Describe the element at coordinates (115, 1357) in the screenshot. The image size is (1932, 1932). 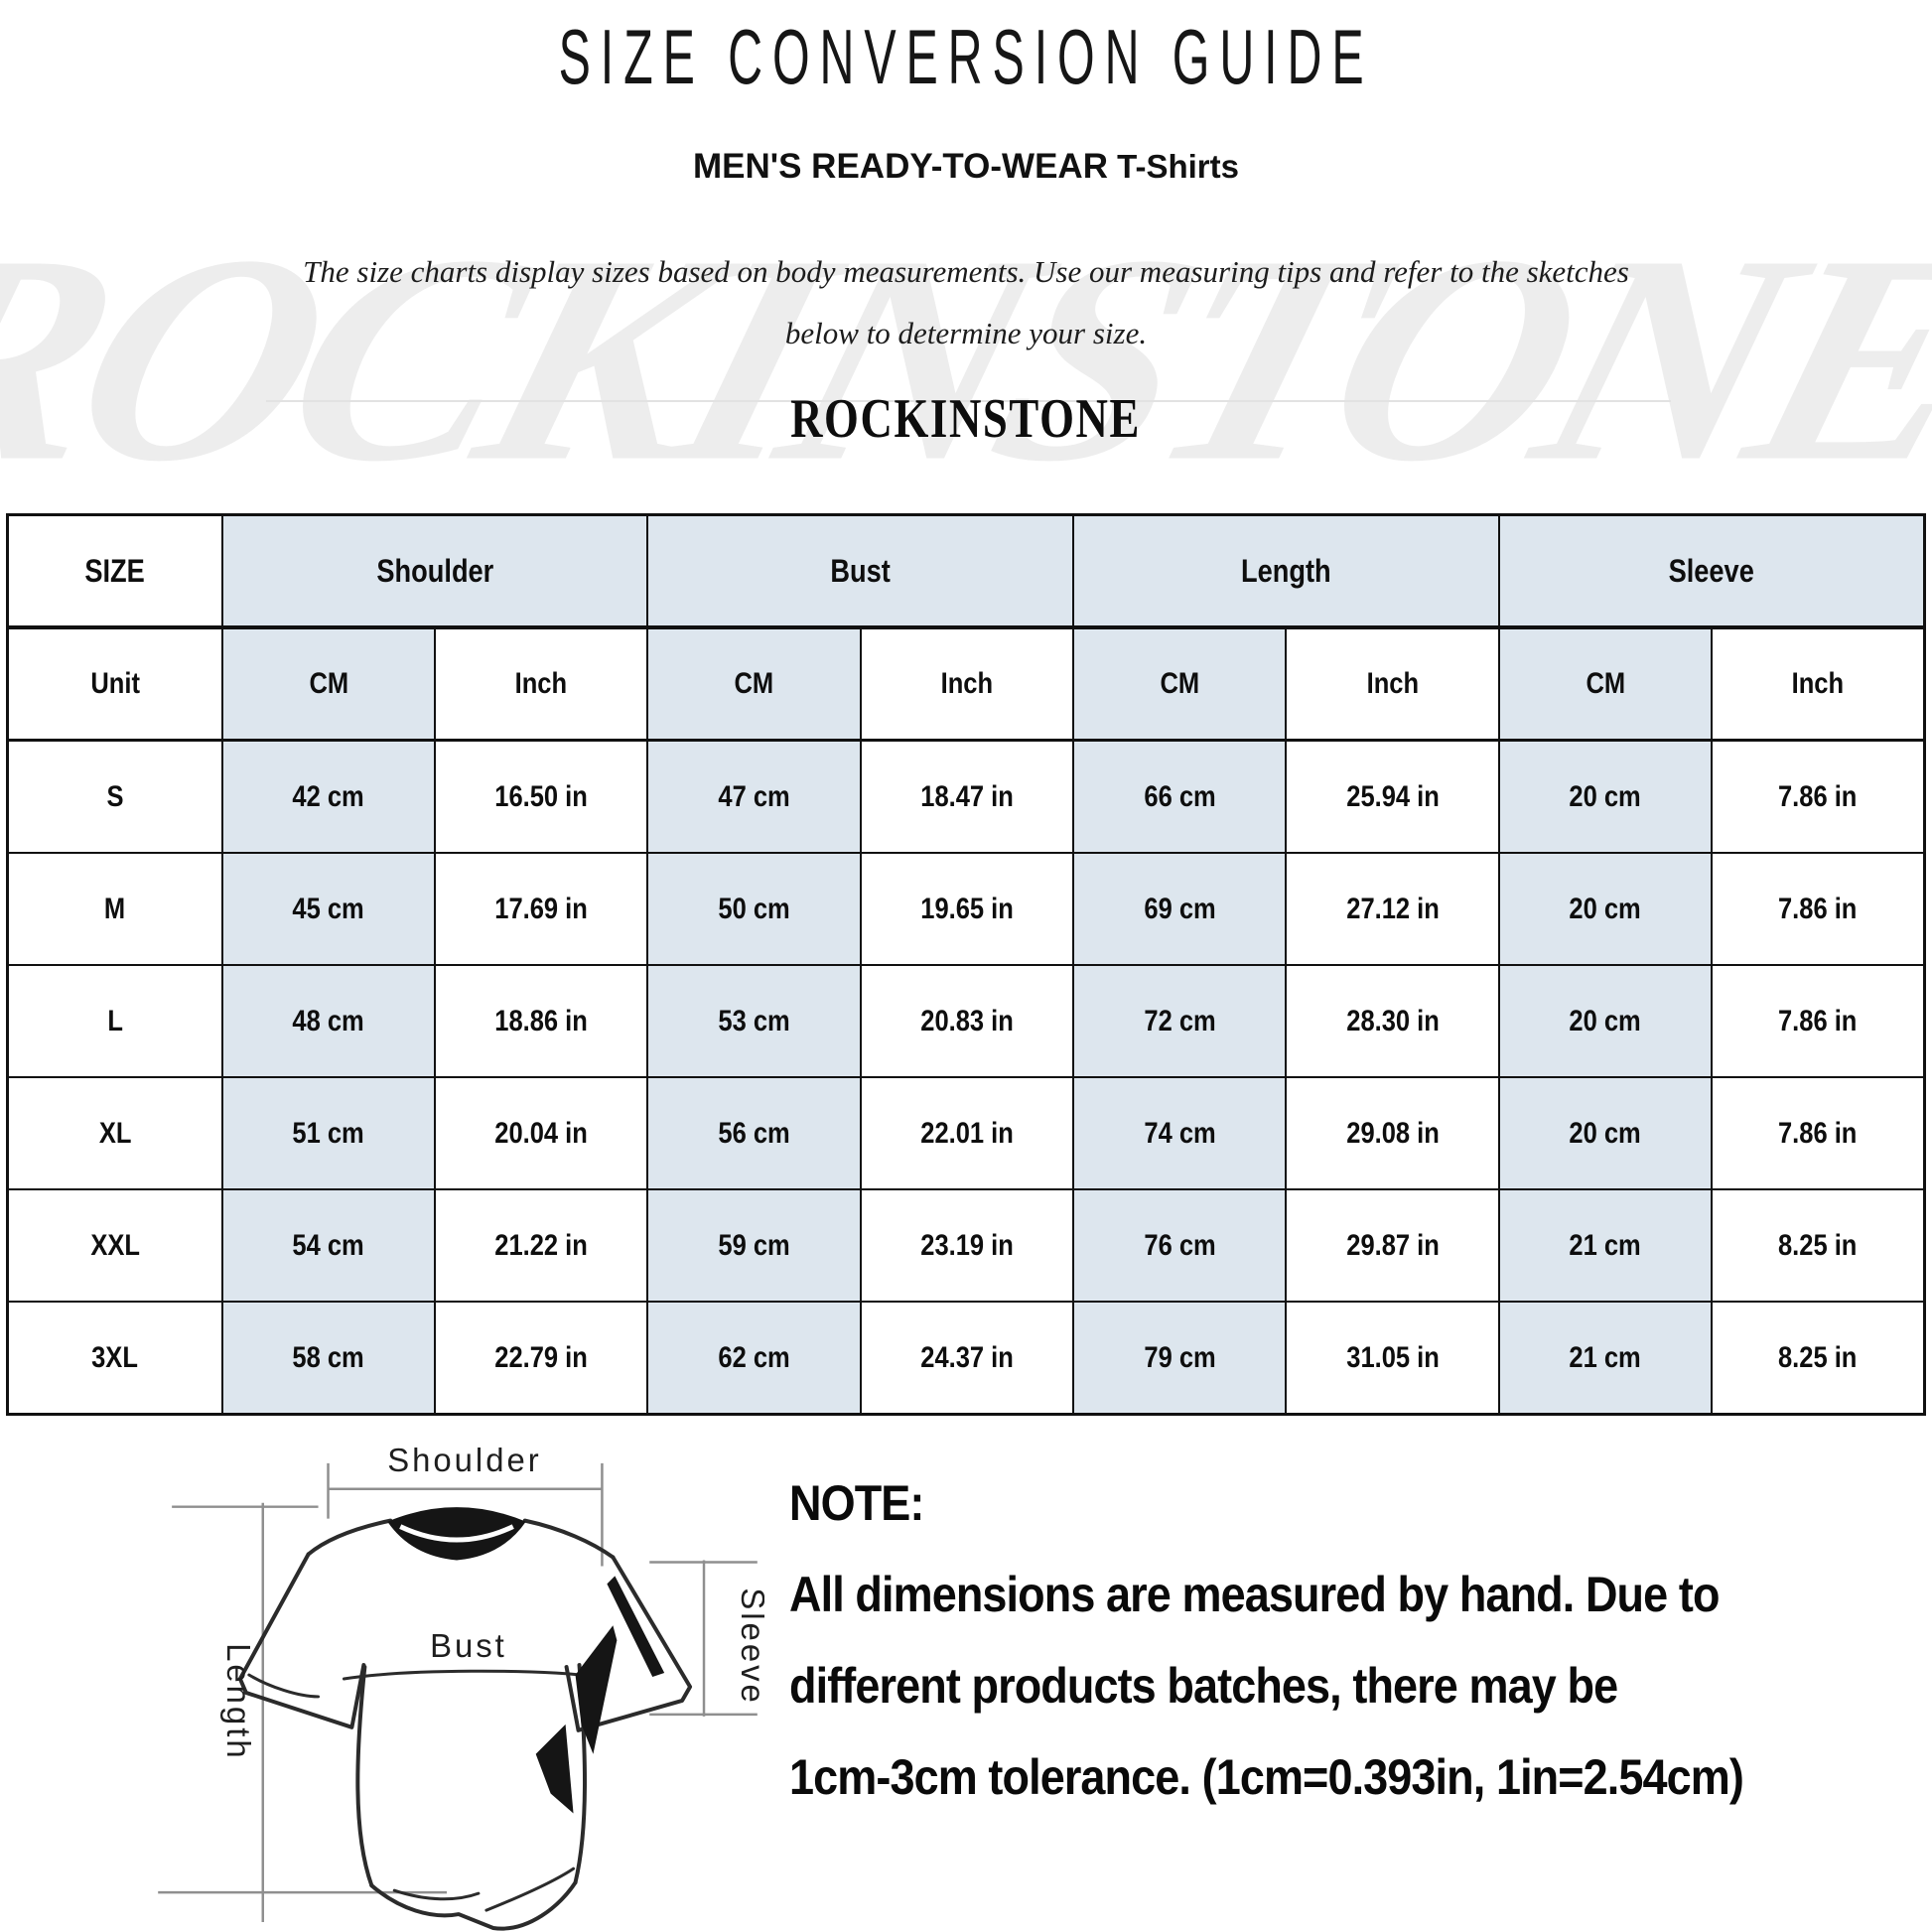
I see `size-value: 3XL` at that location.